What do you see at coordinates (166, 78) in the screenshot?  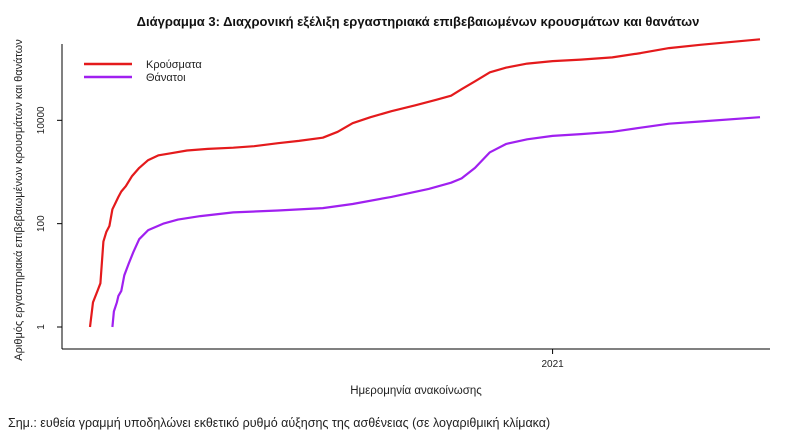 I see `legend-label-2: Θάνατοι` at bounding box center [166, 78].